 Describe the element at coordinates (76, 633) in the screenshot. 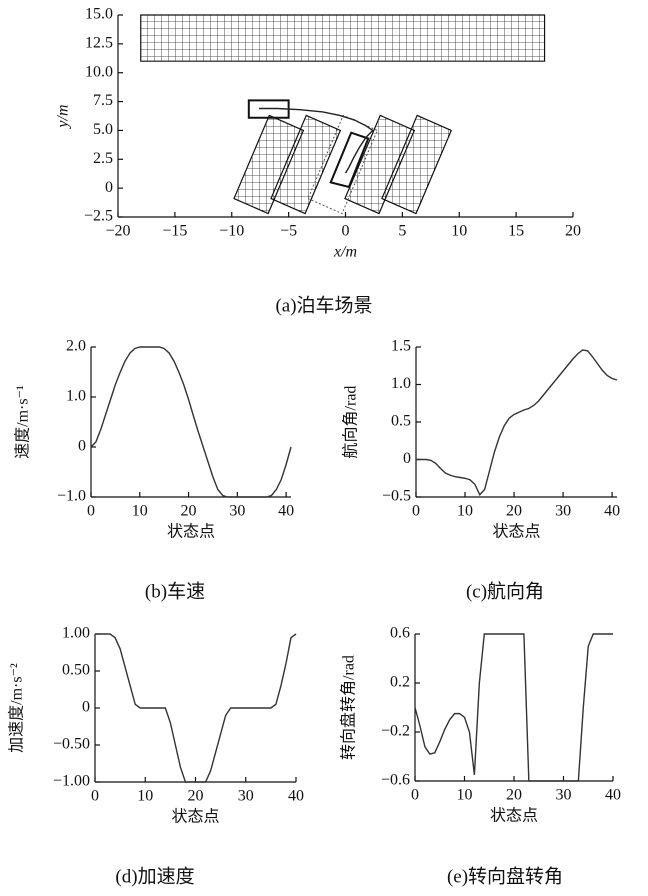

I see `y-tick-label: 1.00` at that location.